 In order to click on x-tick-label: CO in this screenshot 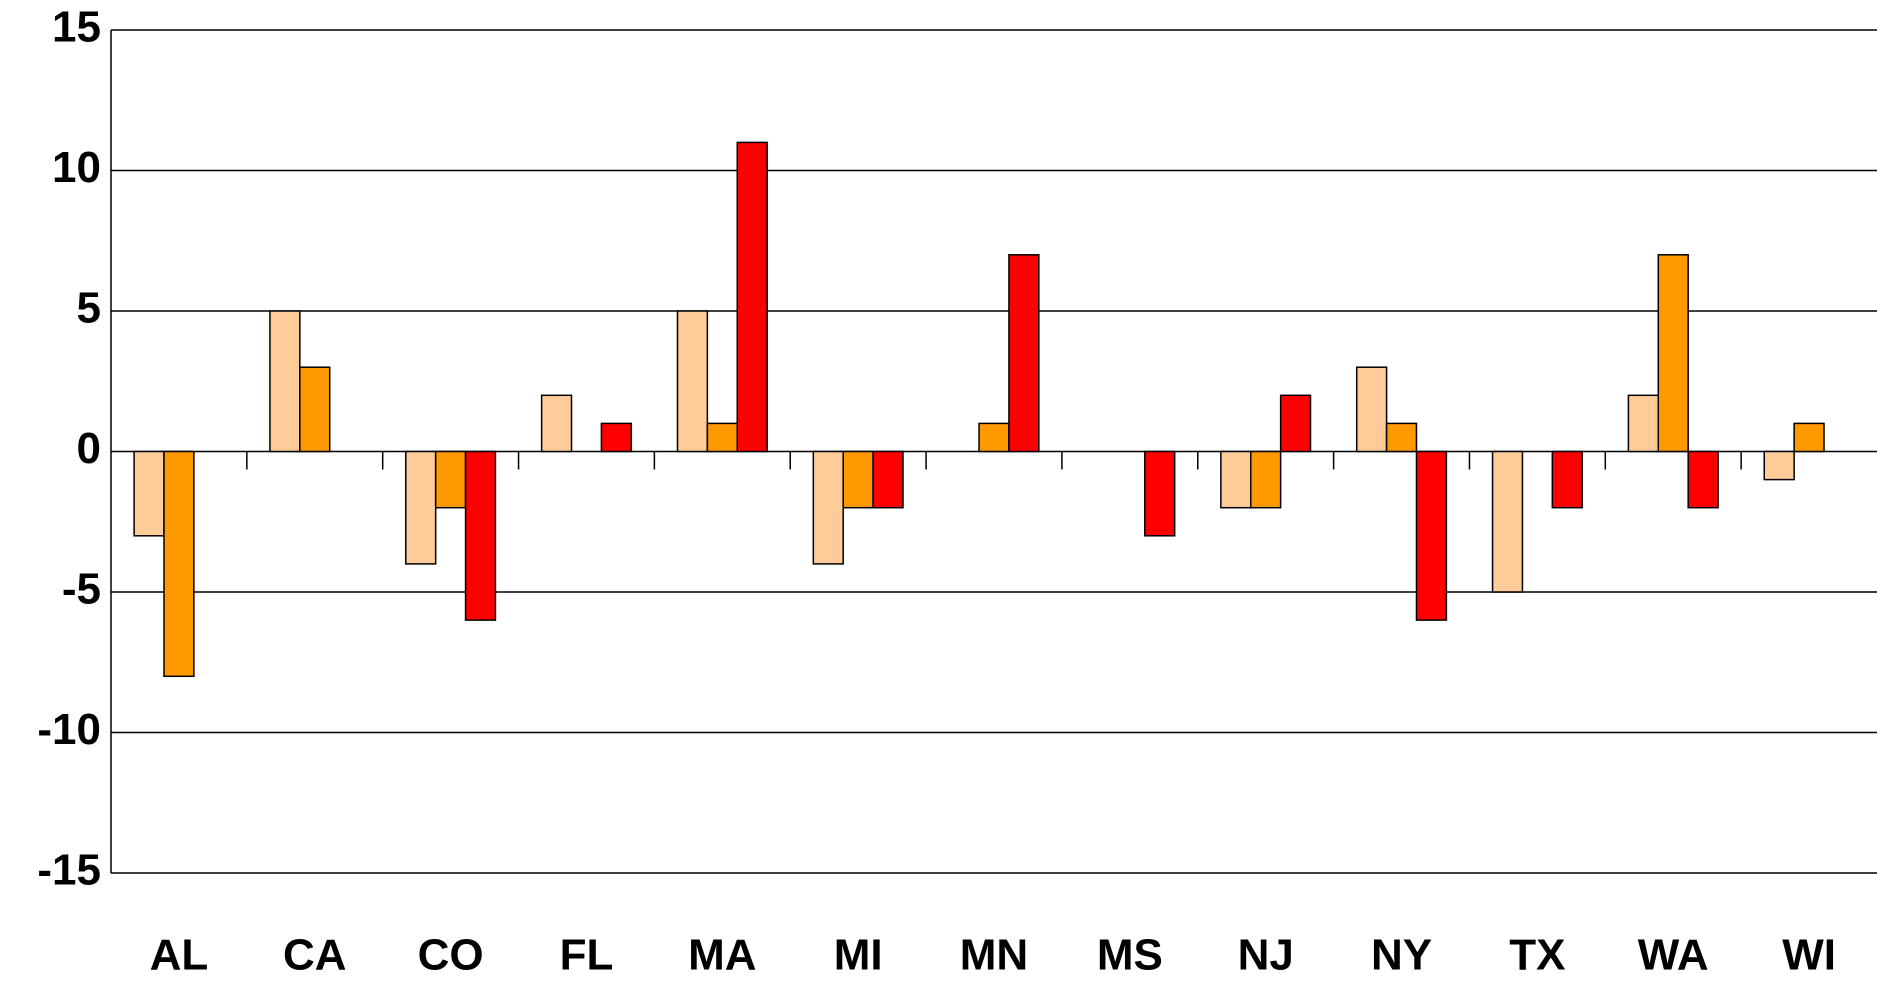, I will do `click(451, 955)`.